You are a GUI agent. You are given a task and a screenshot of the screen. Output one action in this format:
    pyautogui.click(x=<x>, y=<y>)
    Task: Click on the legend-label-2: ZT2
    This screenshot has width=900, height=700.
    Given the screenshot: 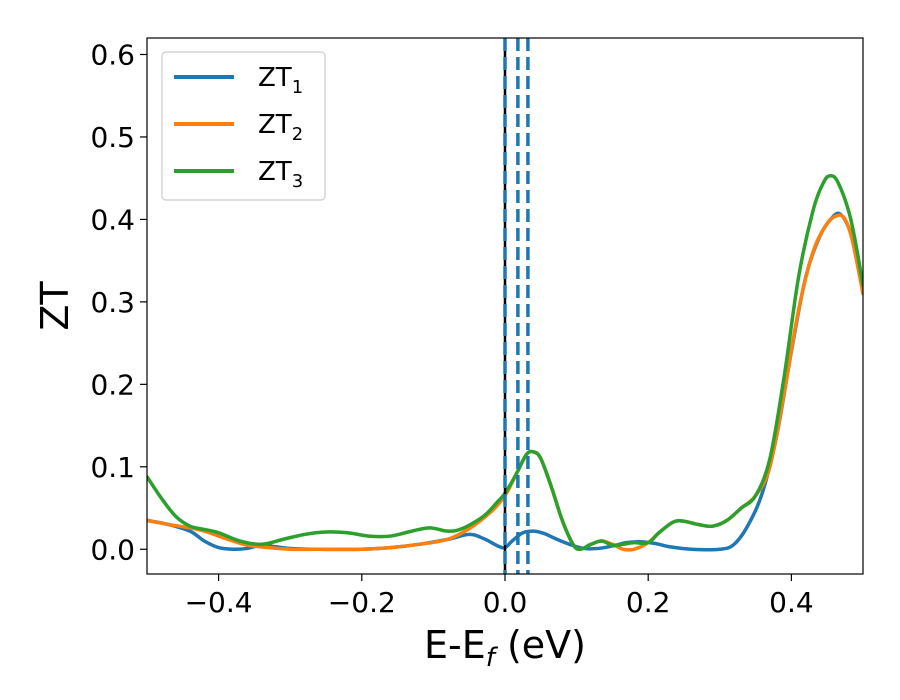 What is the action you would take?
    pyautogui.click(x=280, y=127)
    